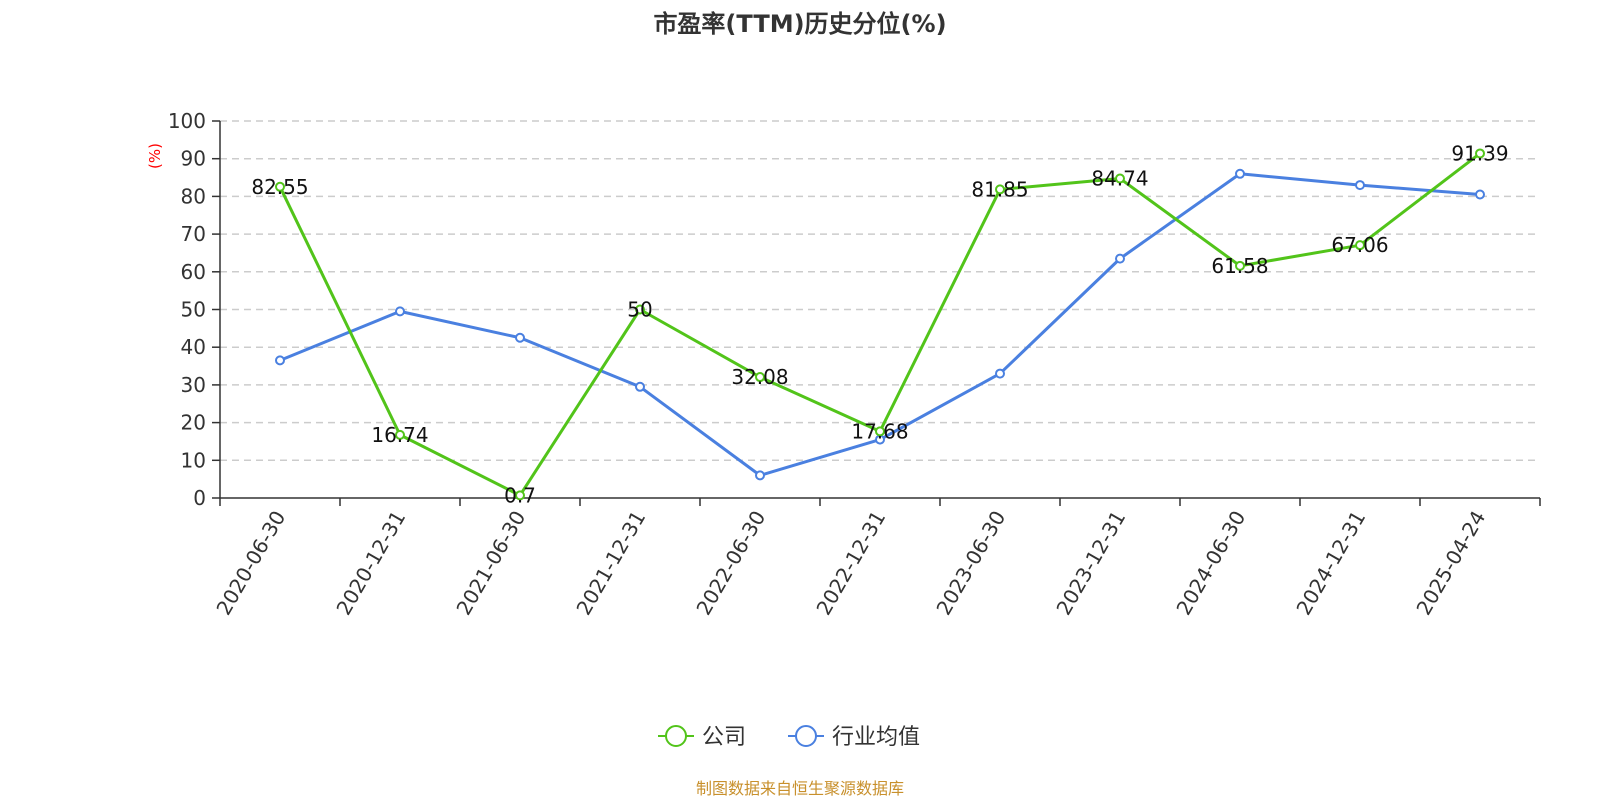  I want to click on legend: 公司 行业均值, so click(789, 737).